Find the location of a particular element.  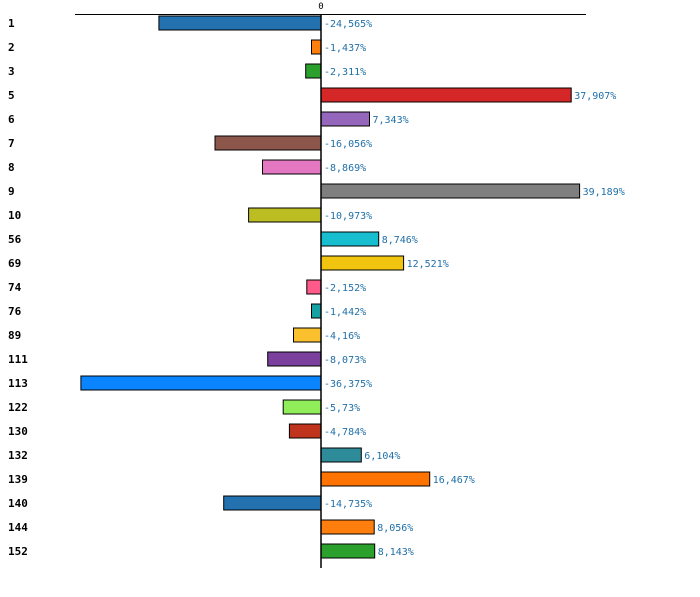

category-label-144: 144 is located at coordinates (18, 527).